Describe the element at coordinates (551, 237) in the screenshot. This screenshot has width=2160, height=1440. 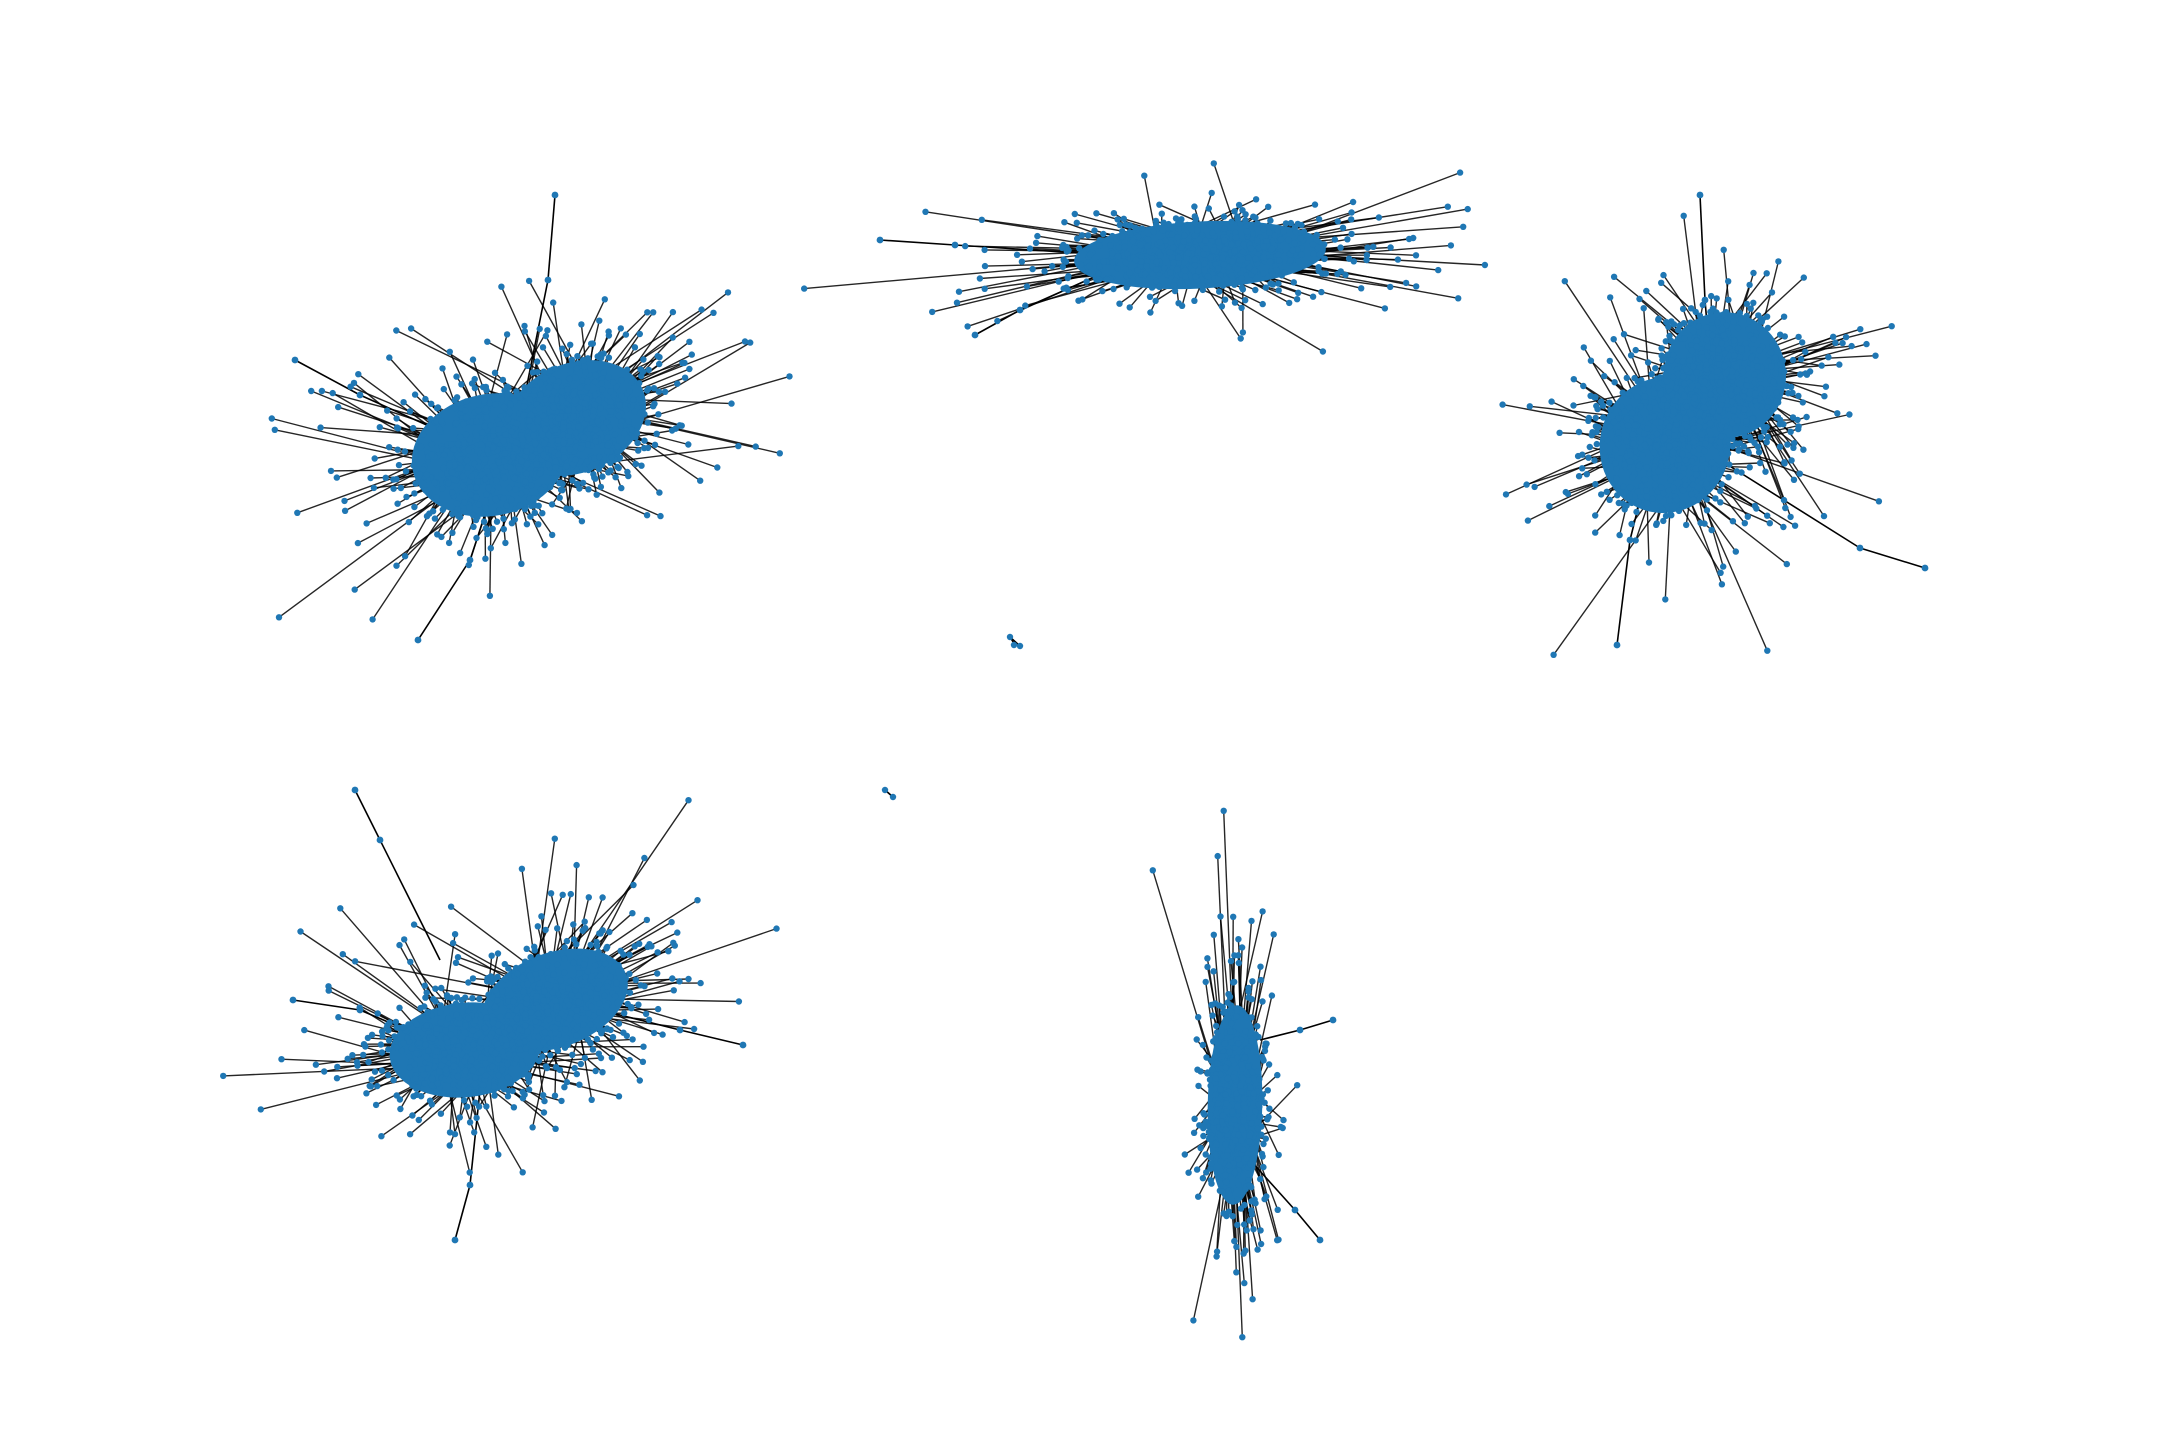
I see `outlier-edge` at that location.